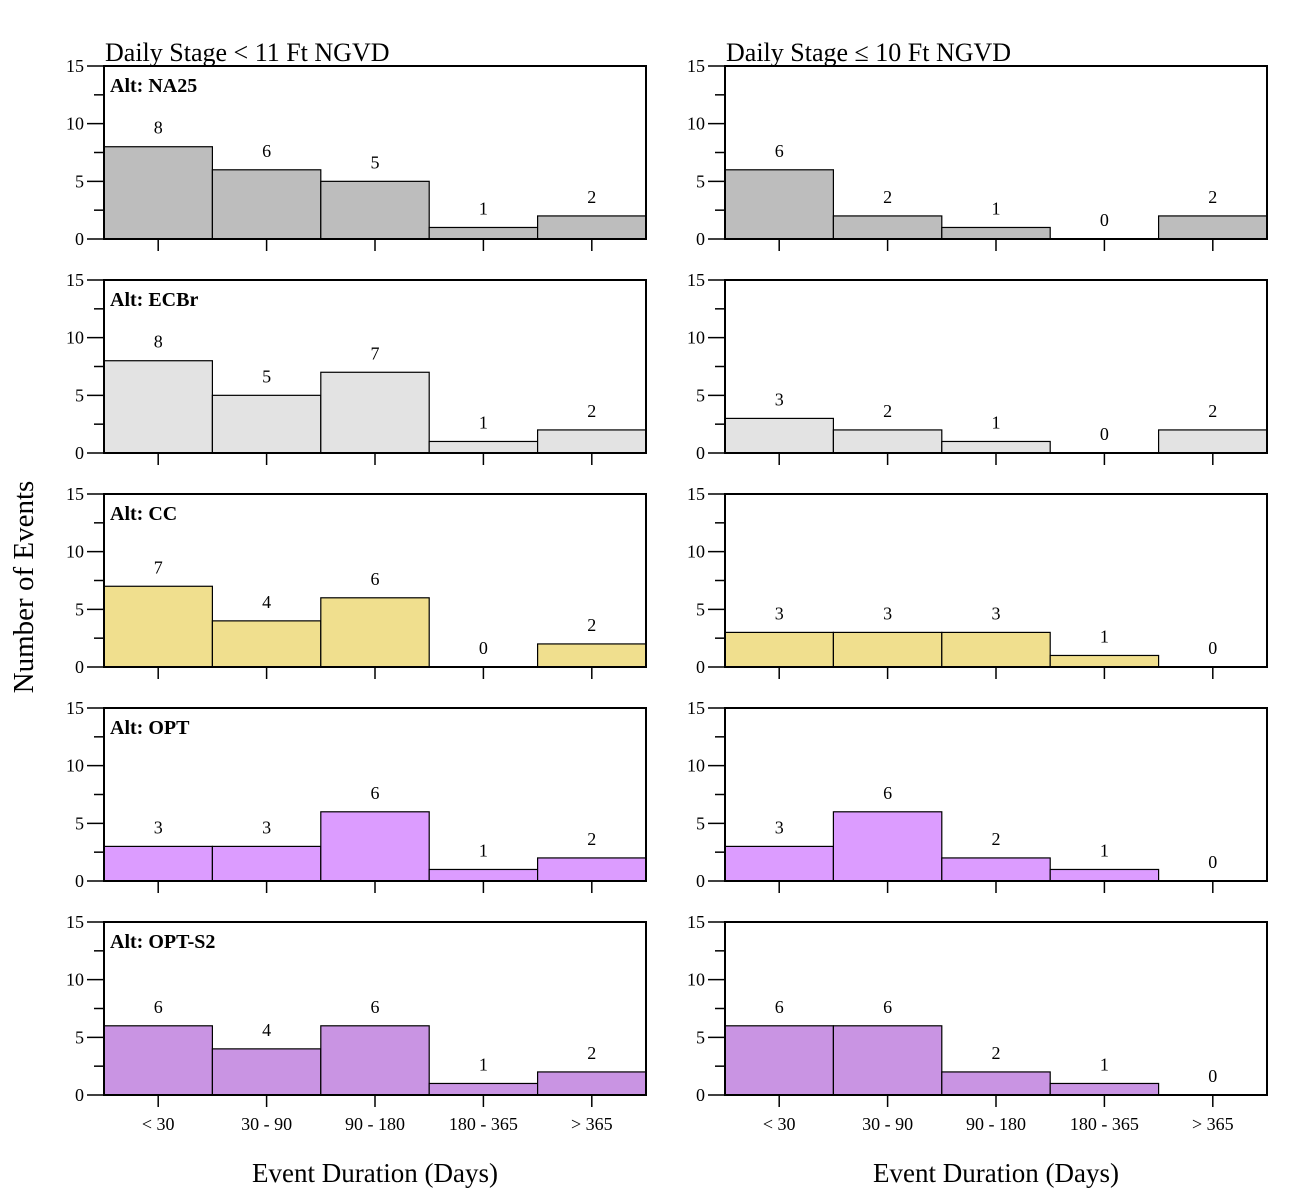  I want to click on column-title: Daily Stage < 11 Ft NGVD, so click(247, 52).